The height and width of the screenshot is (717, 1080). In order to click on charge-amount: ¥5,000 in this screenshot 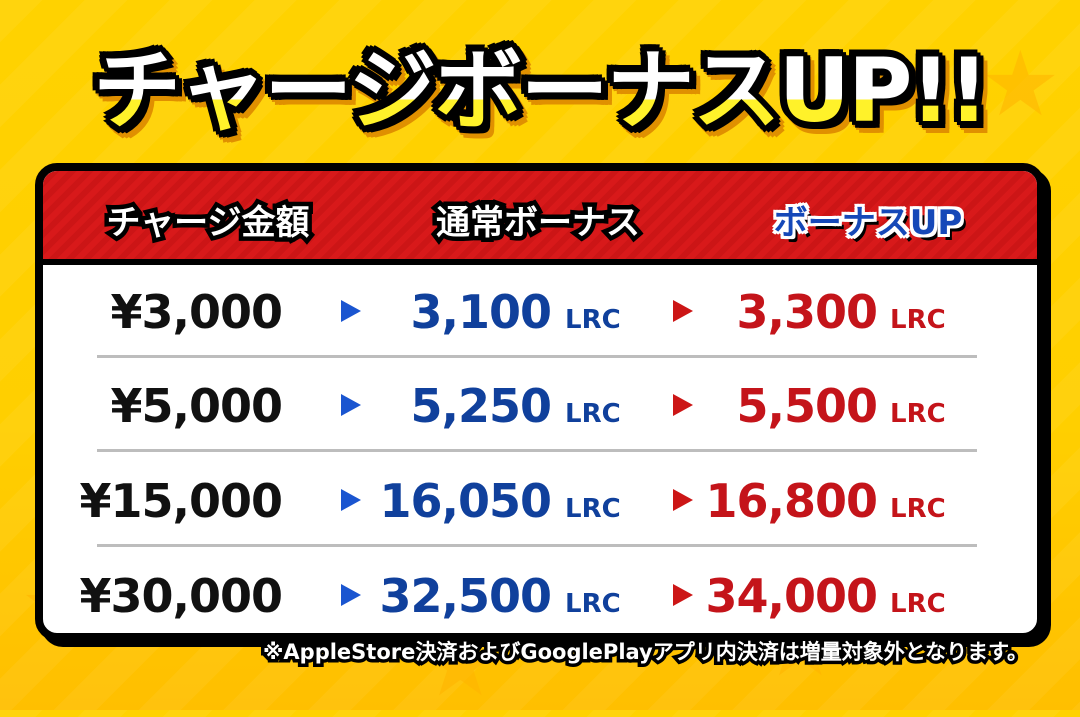, I will do `click(196, 406)`.